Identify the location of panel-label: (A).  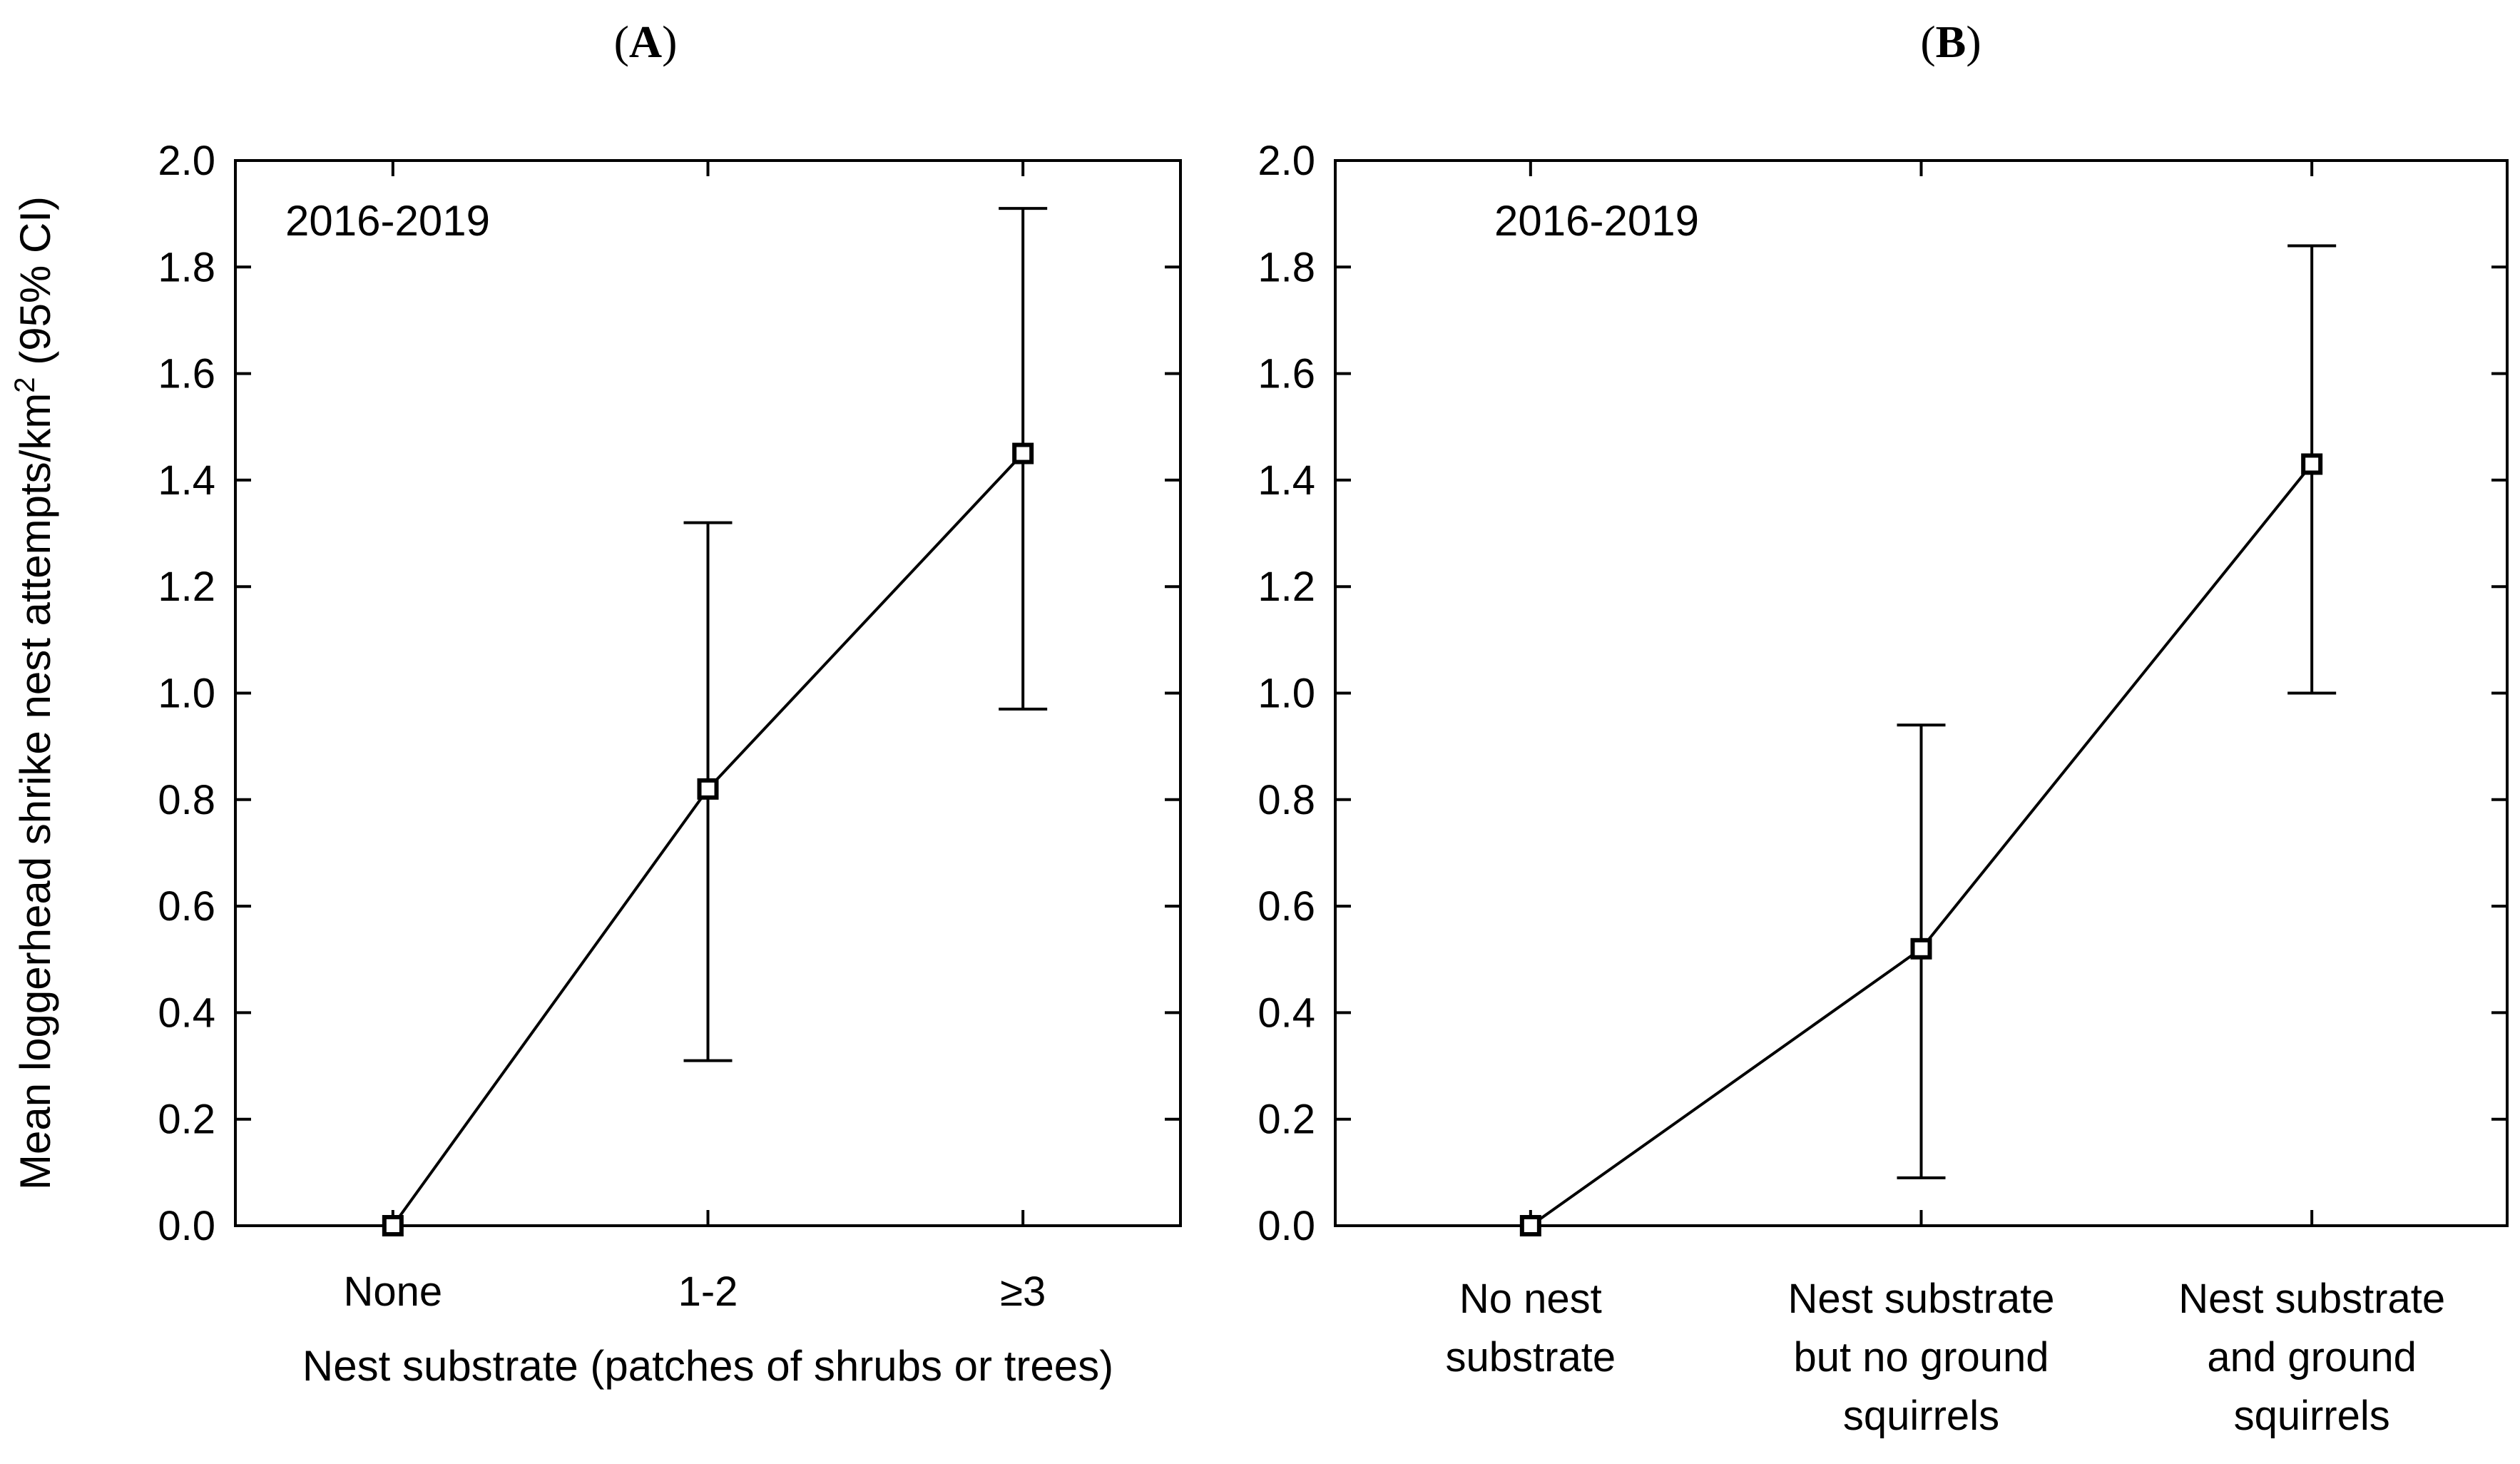
(646, 41).